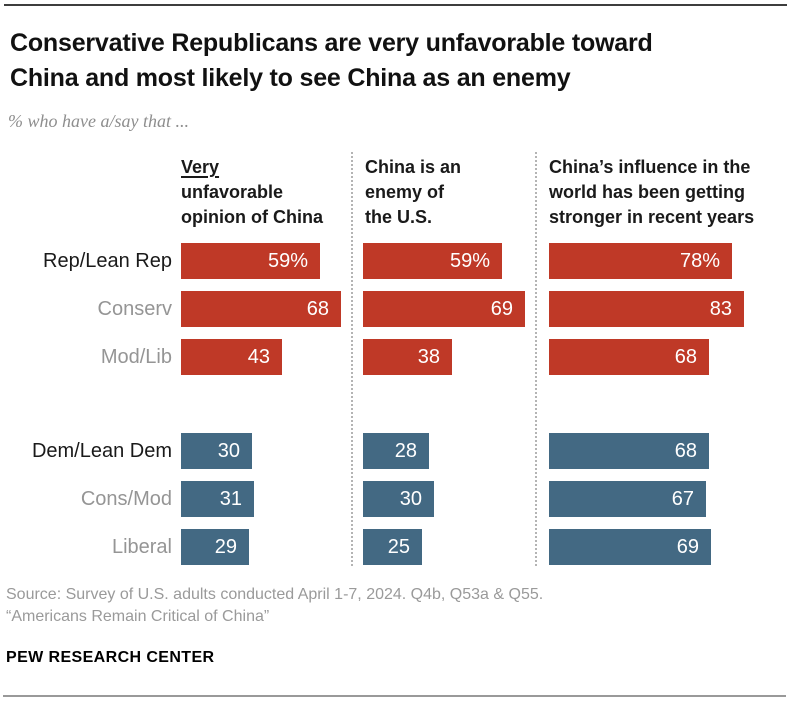  Describe the element at coordinates (652, 217) in the screenshot. I see `column-header-influence-line-3: stronger in recent years` at that location.